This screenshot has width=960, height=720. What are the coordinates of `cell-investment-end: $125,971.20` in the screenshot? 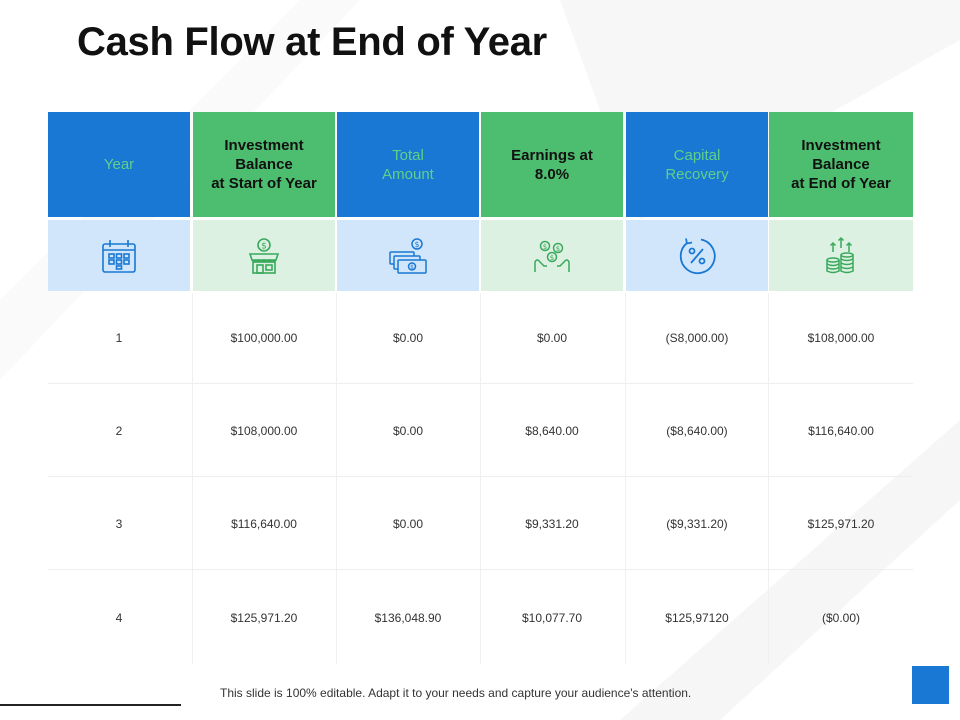 It's located at (841, 523).